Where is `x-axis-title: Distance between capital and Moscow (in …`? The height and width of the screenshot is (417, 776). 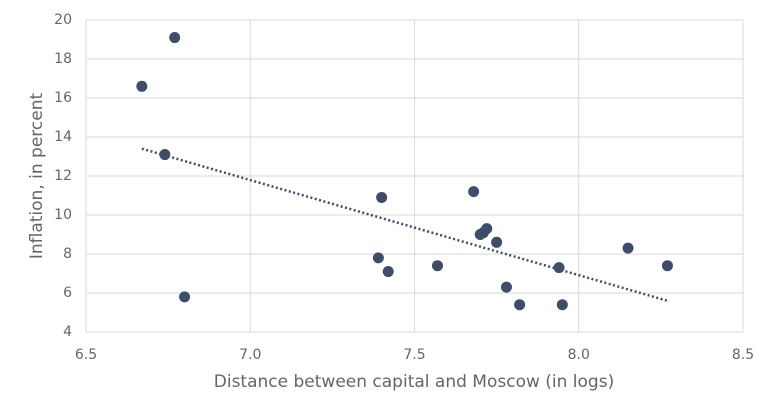
x-axis-title: Distance between capital and Moscow (in … is located at coordinates (414, 382).